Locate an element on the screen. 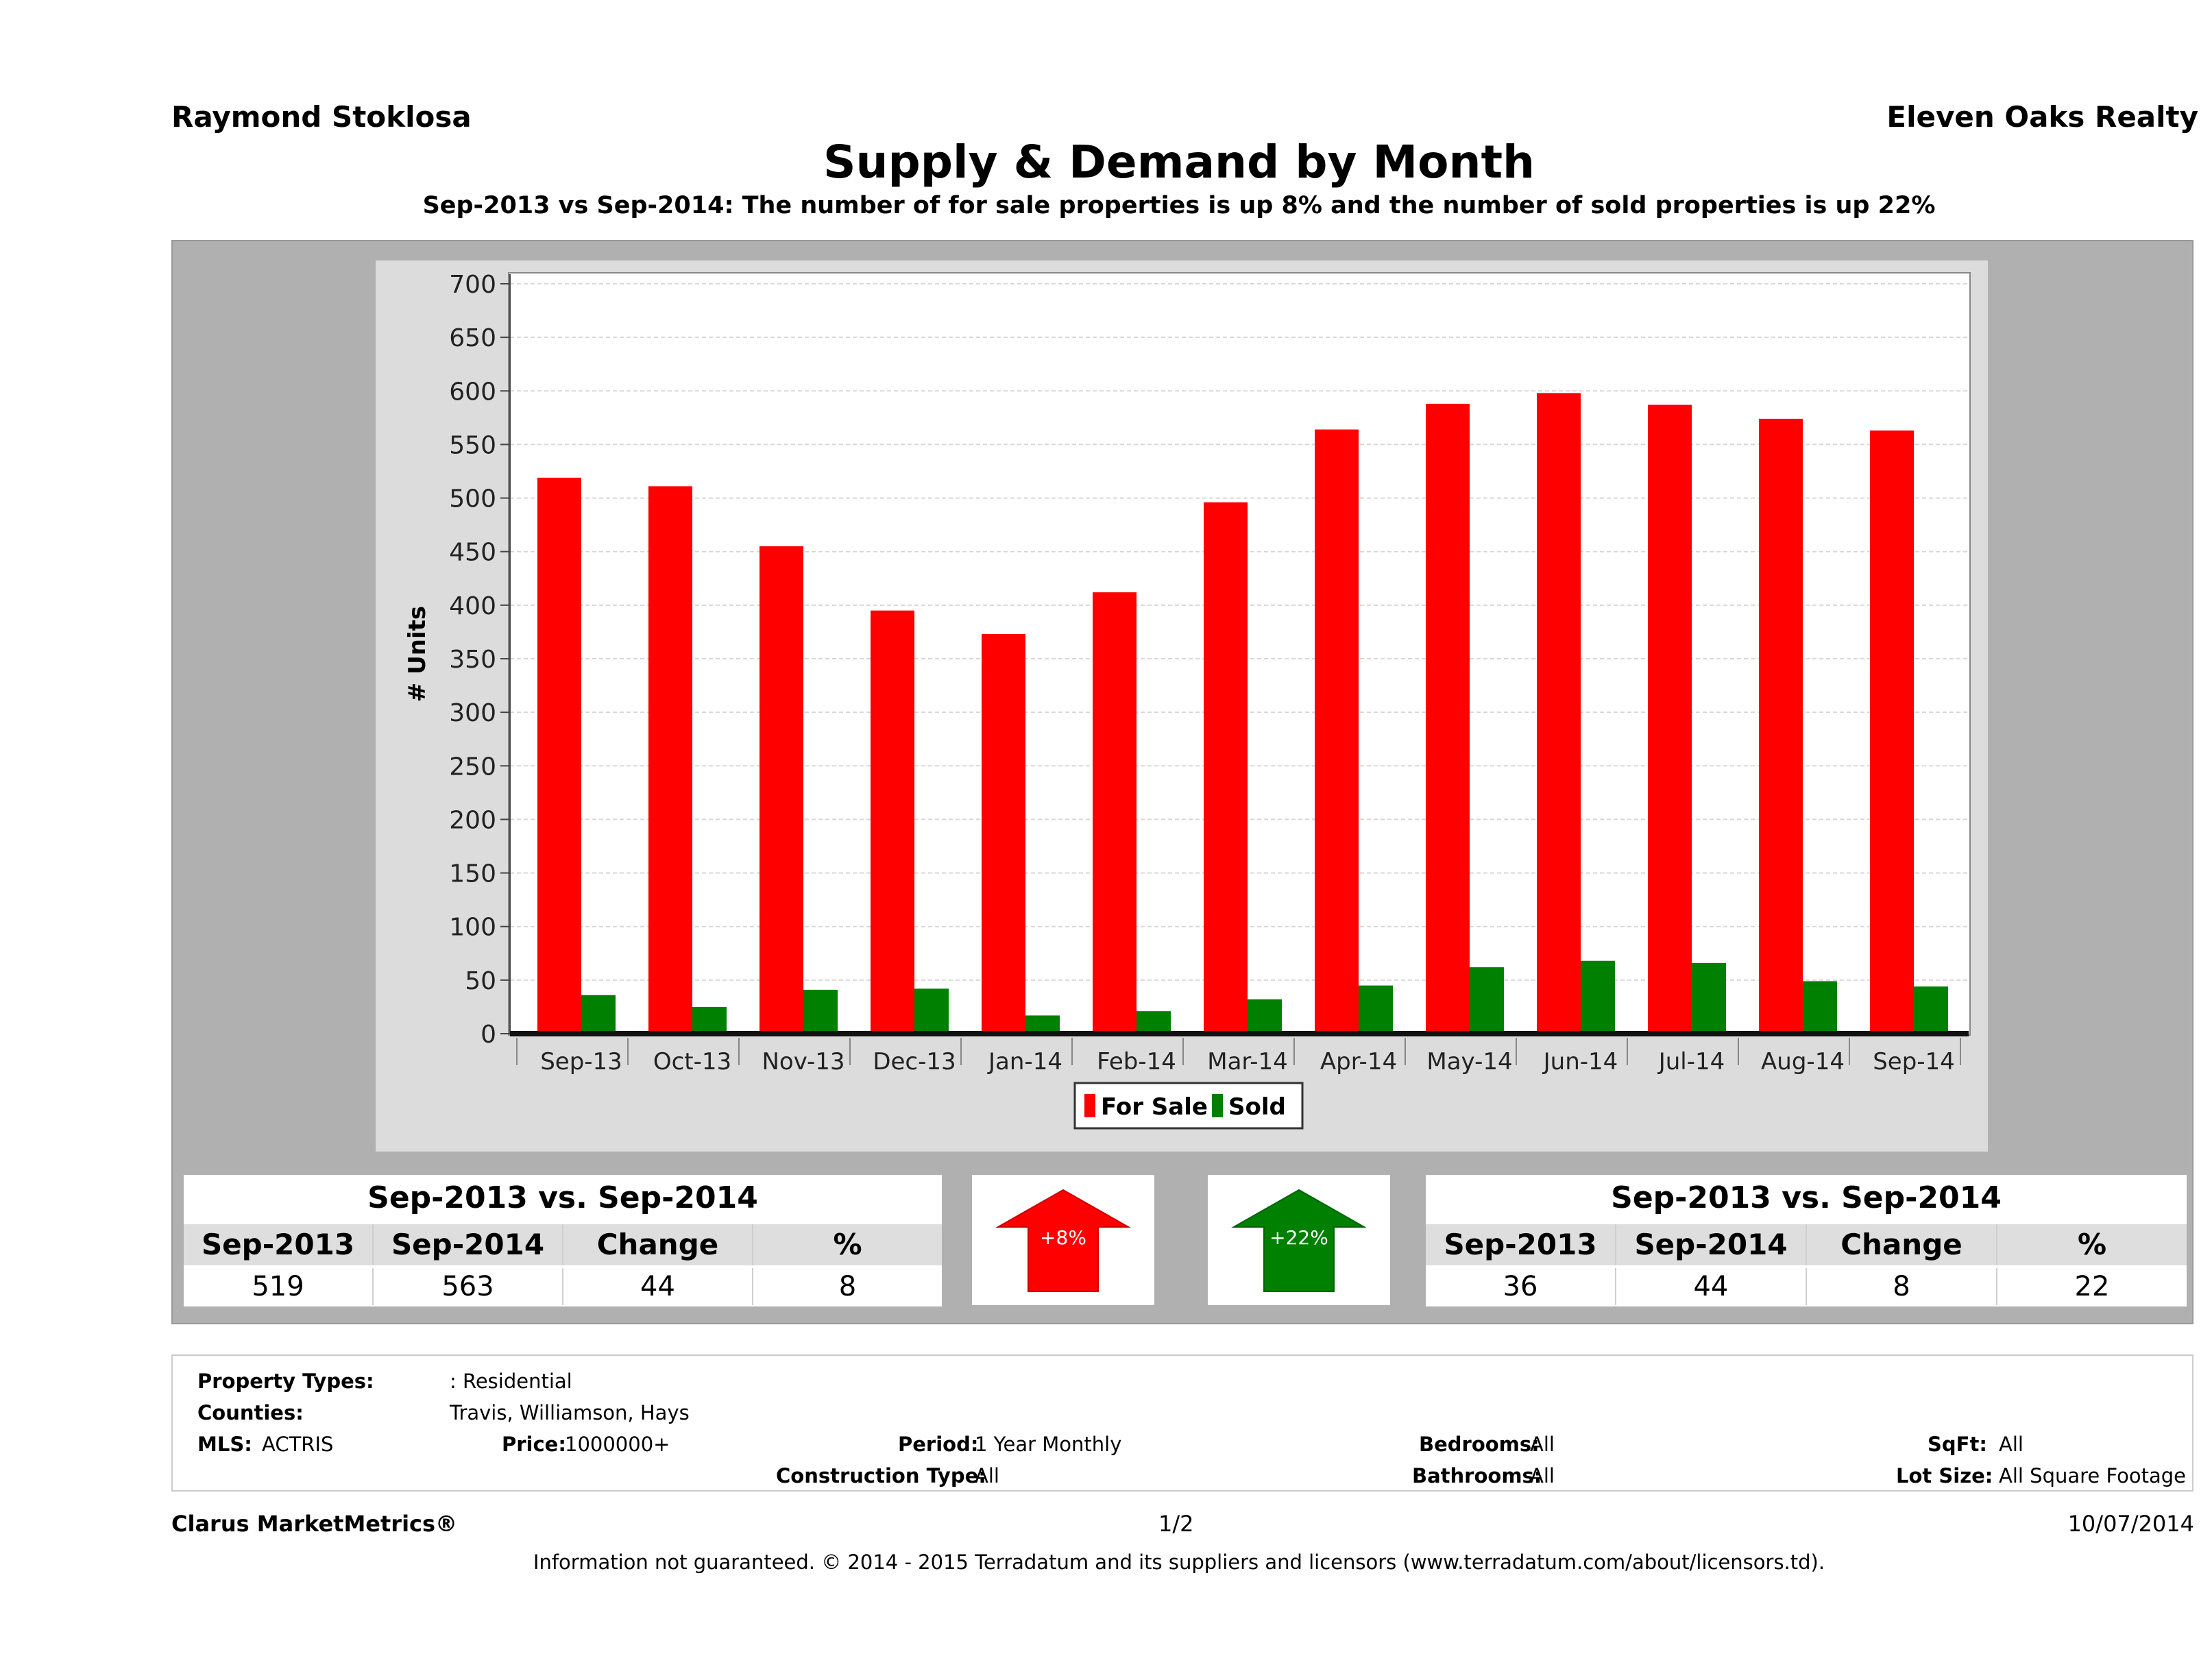 The width and height of the screenshot is (2212, 1678). x-tick-label: Feb-14 is located at coordinates (1136, 1061).